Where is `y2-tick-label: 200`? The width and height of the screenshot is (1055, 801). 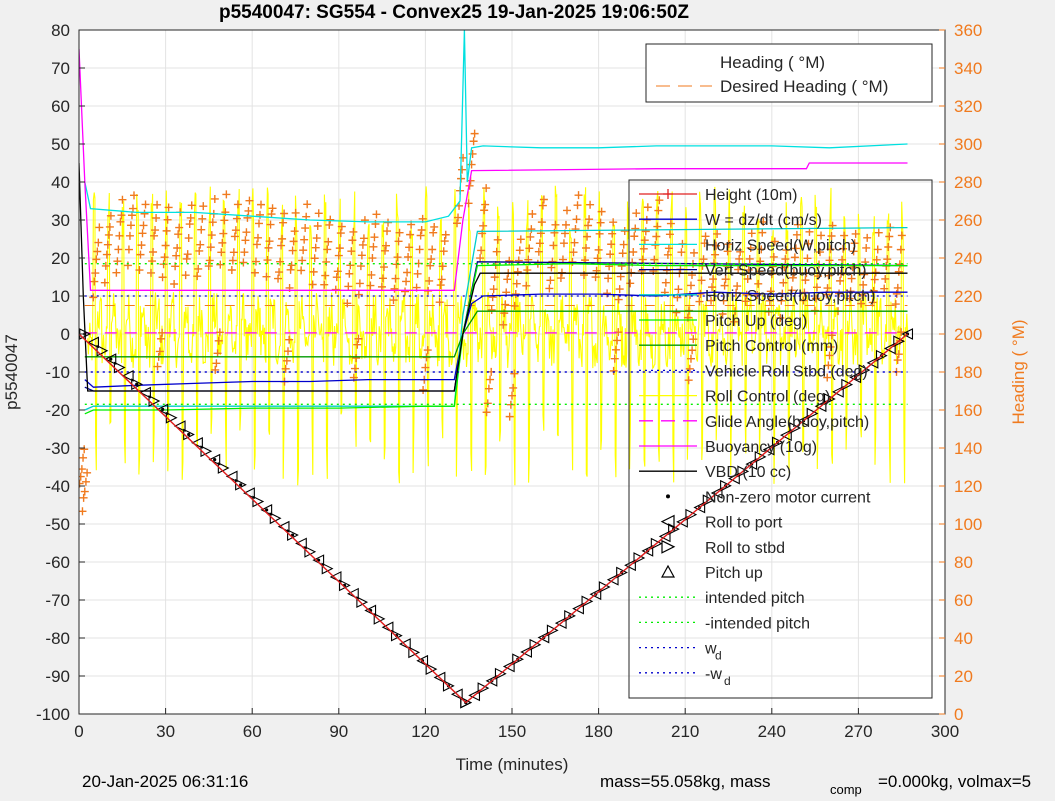 y2-tick-label: 200 is located at coordinates (968, 334).